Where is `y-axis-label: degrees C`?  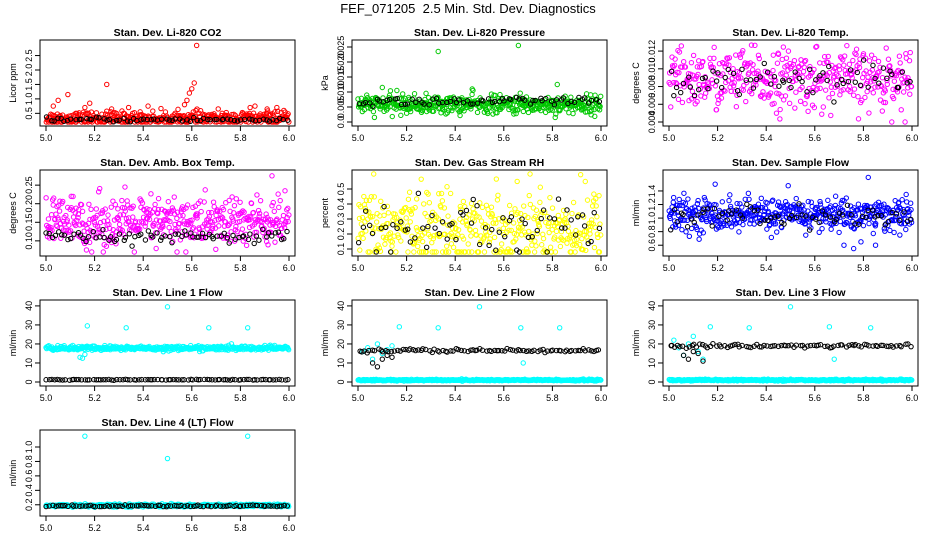 y-axis-label: degrees C is located at coordinates (636, 83).